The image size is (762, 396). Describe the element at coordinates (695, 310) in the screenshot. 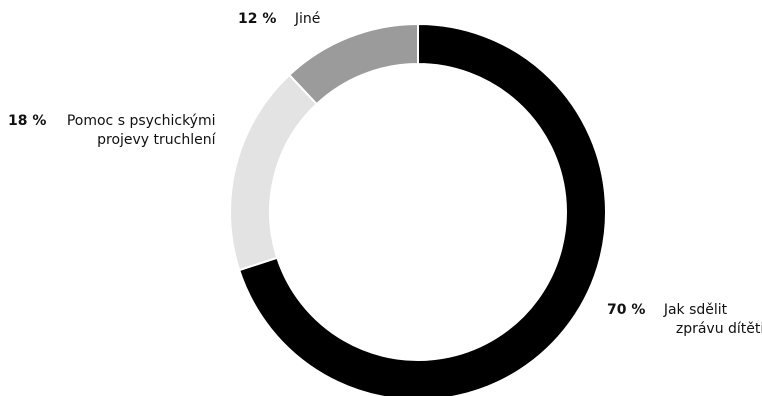

I see `slice-category-line: Jak sdělit` at that location.